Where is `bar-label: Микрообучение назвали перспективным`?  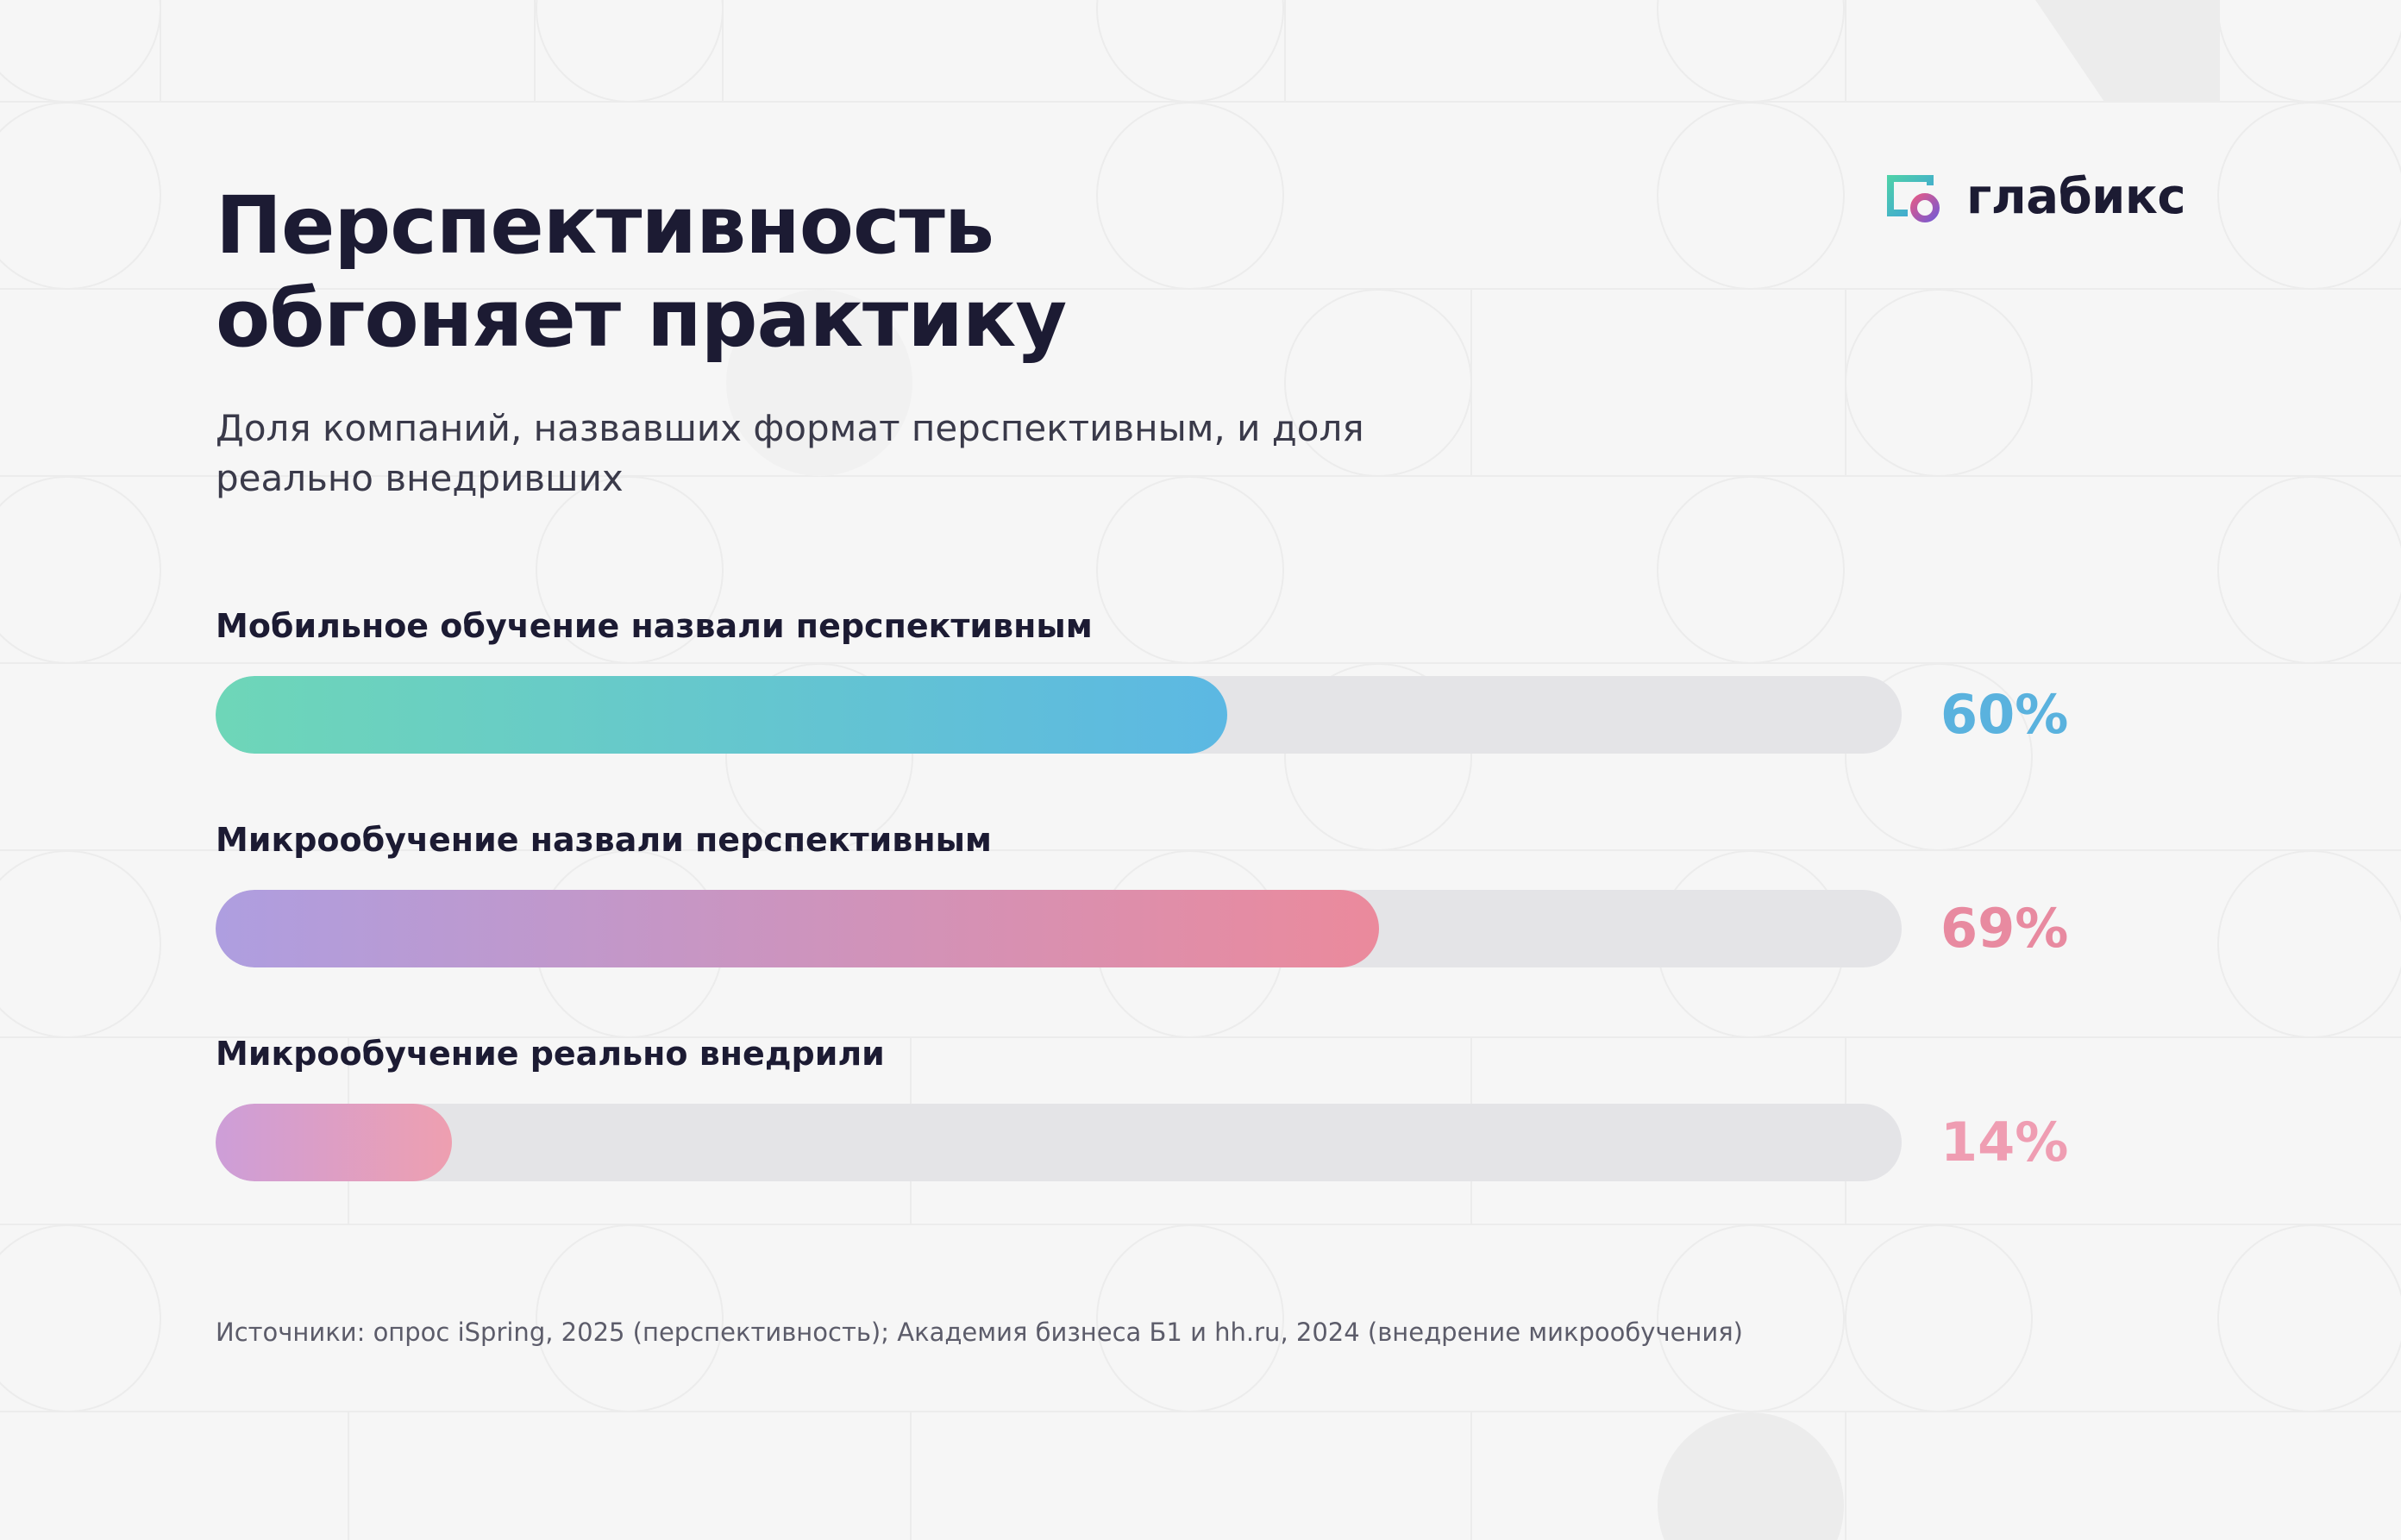
bar-label: Микрообучение назвали перспективным is located at coordinates (604, 840).